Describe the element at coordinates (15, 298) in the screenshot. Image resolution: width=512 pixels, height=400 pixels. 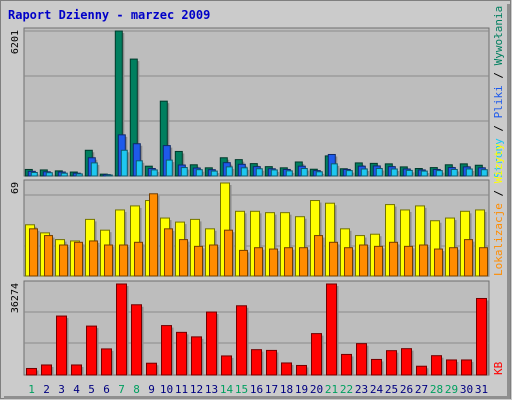
I see `y-max-label: 36274` at that location.